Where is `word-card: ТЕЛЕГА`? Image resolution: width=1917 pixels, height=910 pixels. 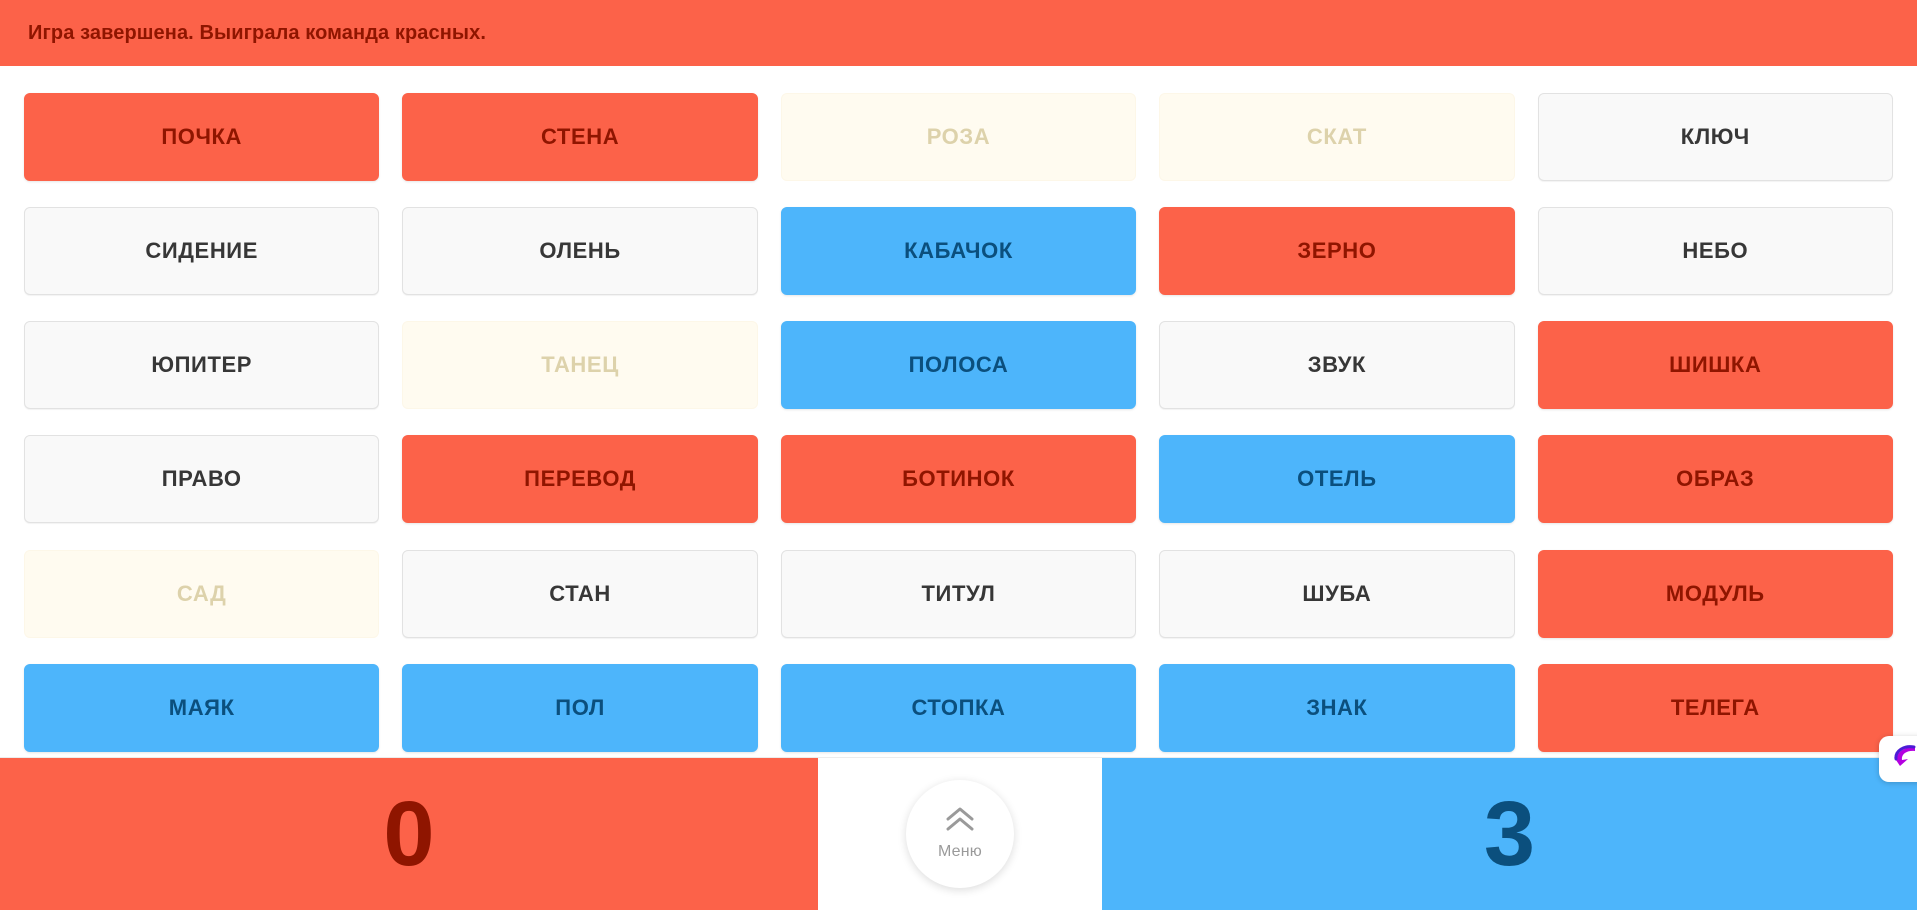 word-card: ТЕЛЕГА is located at coordinates (1715, 707).